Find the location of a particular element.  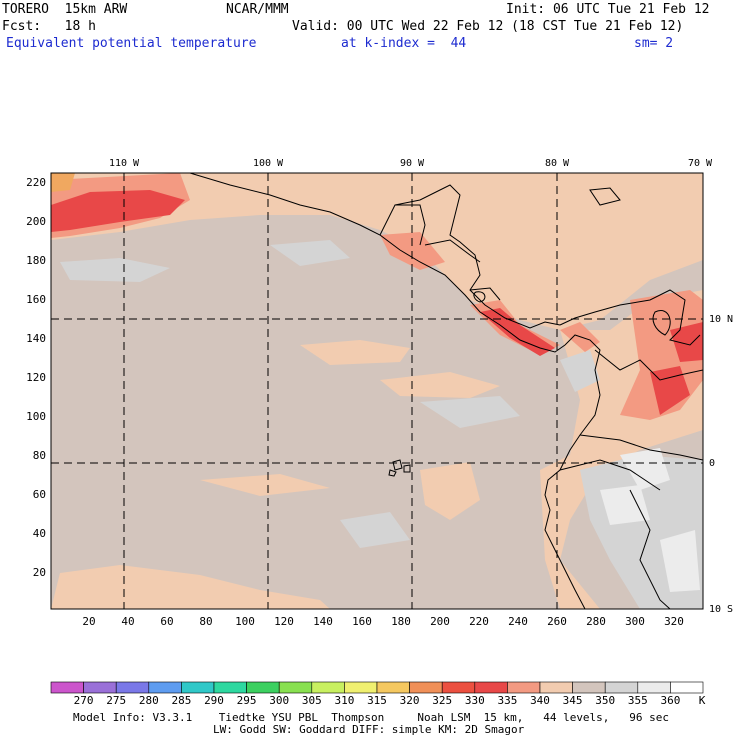

field-350-355-patch5 is located at coordinates (375, 530).